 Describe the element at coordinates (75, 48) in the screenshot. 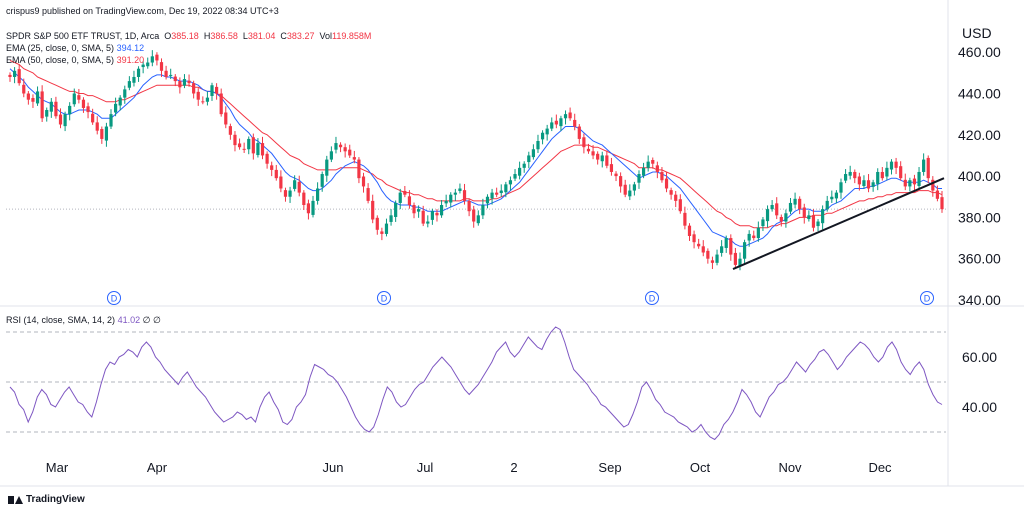

I see `ema25-legend: EMA (25, close, 0, SMA, 5) 394.12` at that location.